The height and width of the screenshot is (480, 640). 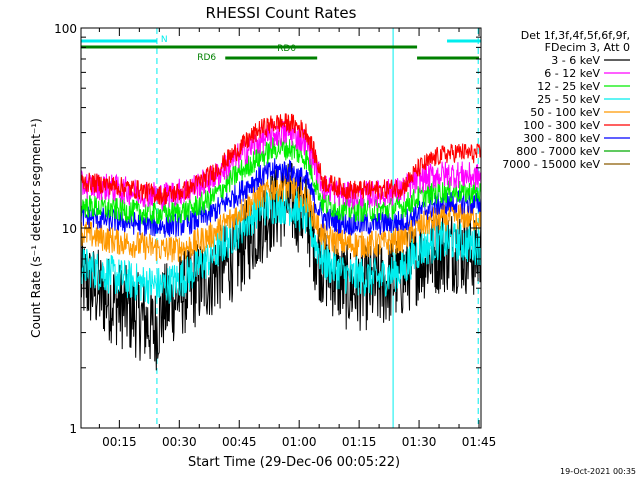 I want to click on attenuator-label: N, so click(x=164, y=40).